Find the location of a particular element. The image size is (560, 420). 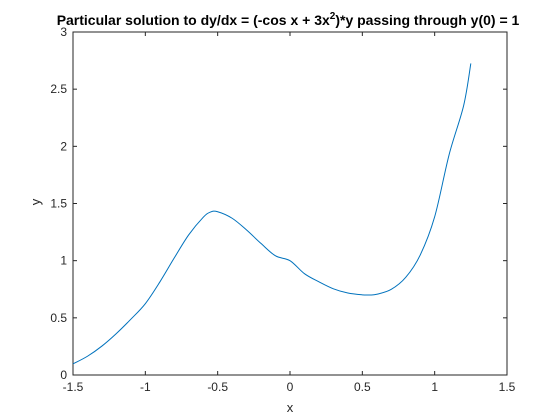

x-tick-label: 0 is located at coordinates (290, 387).